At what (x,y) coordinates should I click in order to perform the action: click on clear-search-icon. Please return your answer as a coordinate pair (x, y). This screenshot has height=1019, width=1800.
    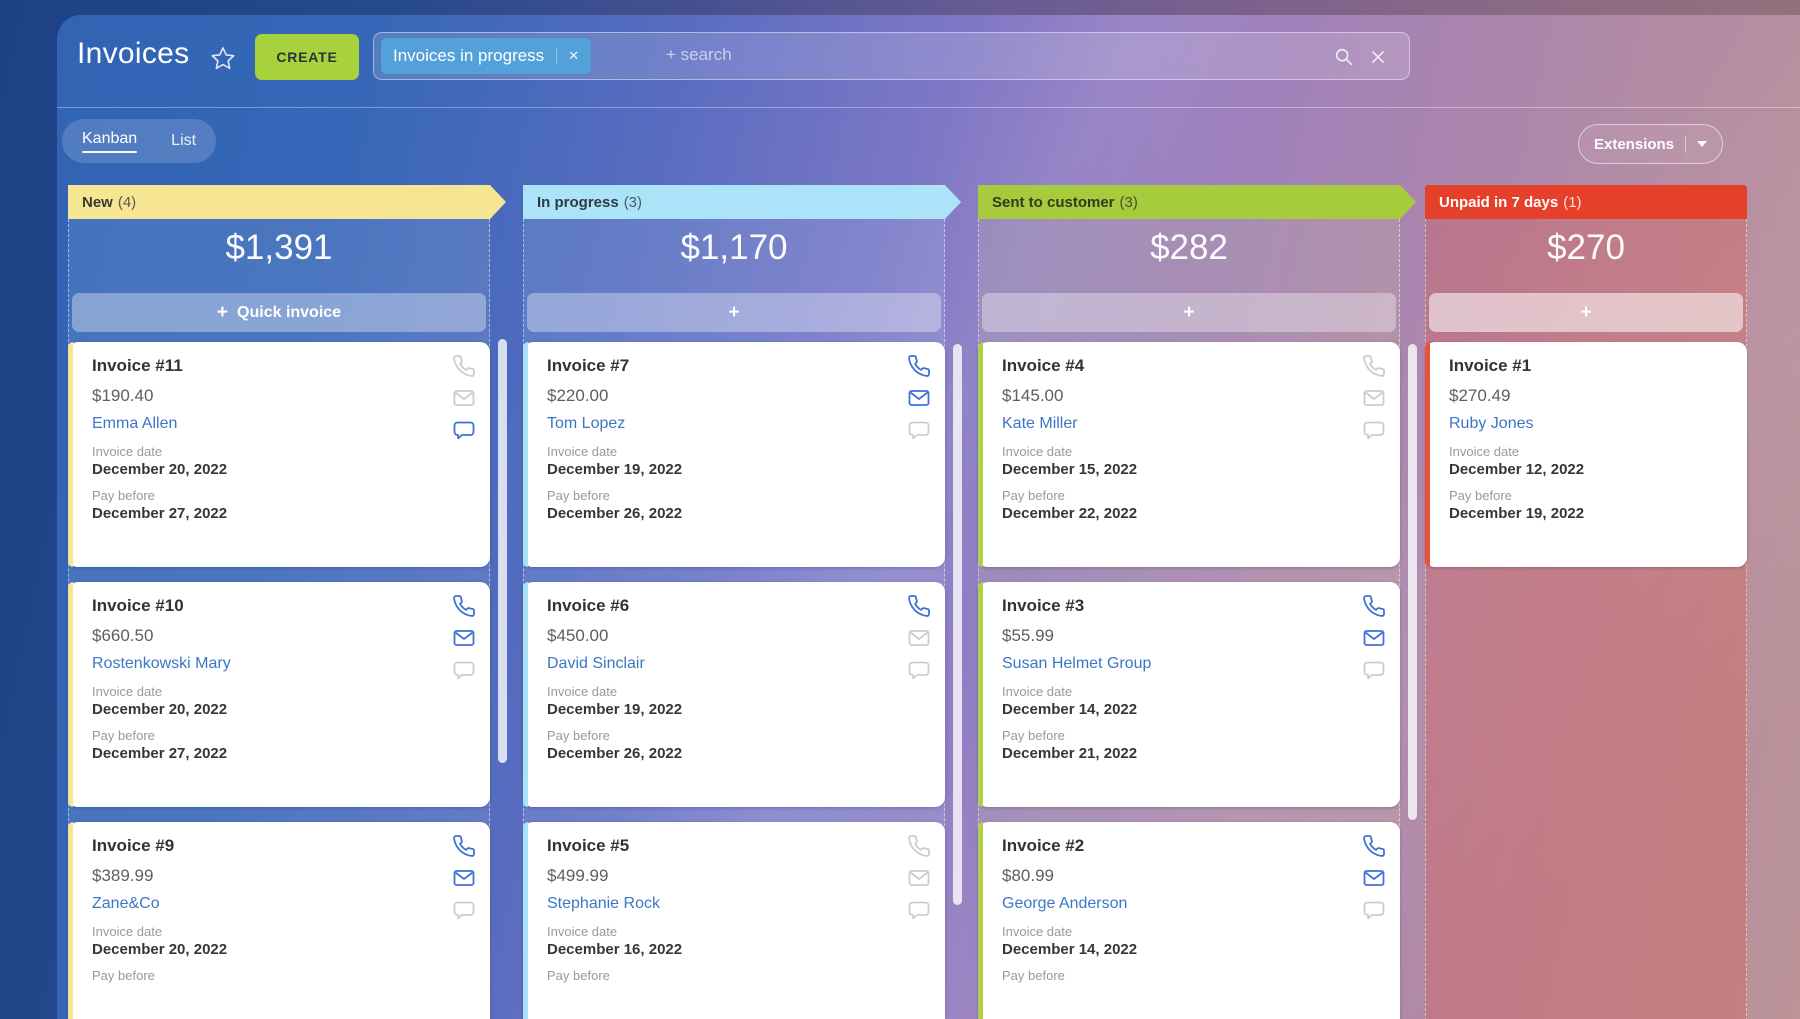
    Looking at the image, I should click on (1378, 57).